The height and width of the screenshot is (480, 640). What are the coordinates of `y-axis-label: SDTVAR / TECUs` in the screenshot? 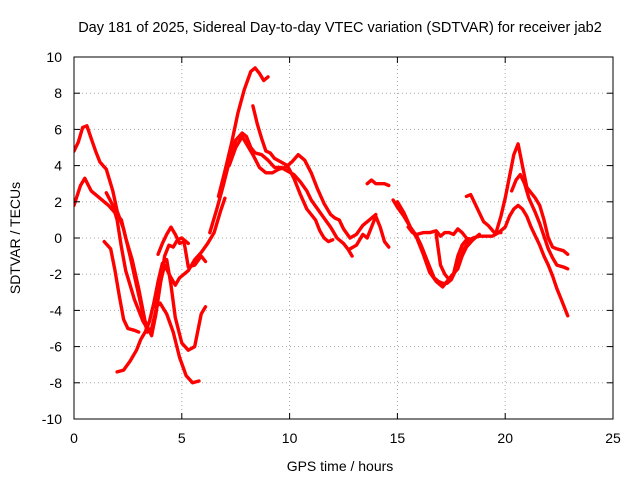 It's located at (15, 238).